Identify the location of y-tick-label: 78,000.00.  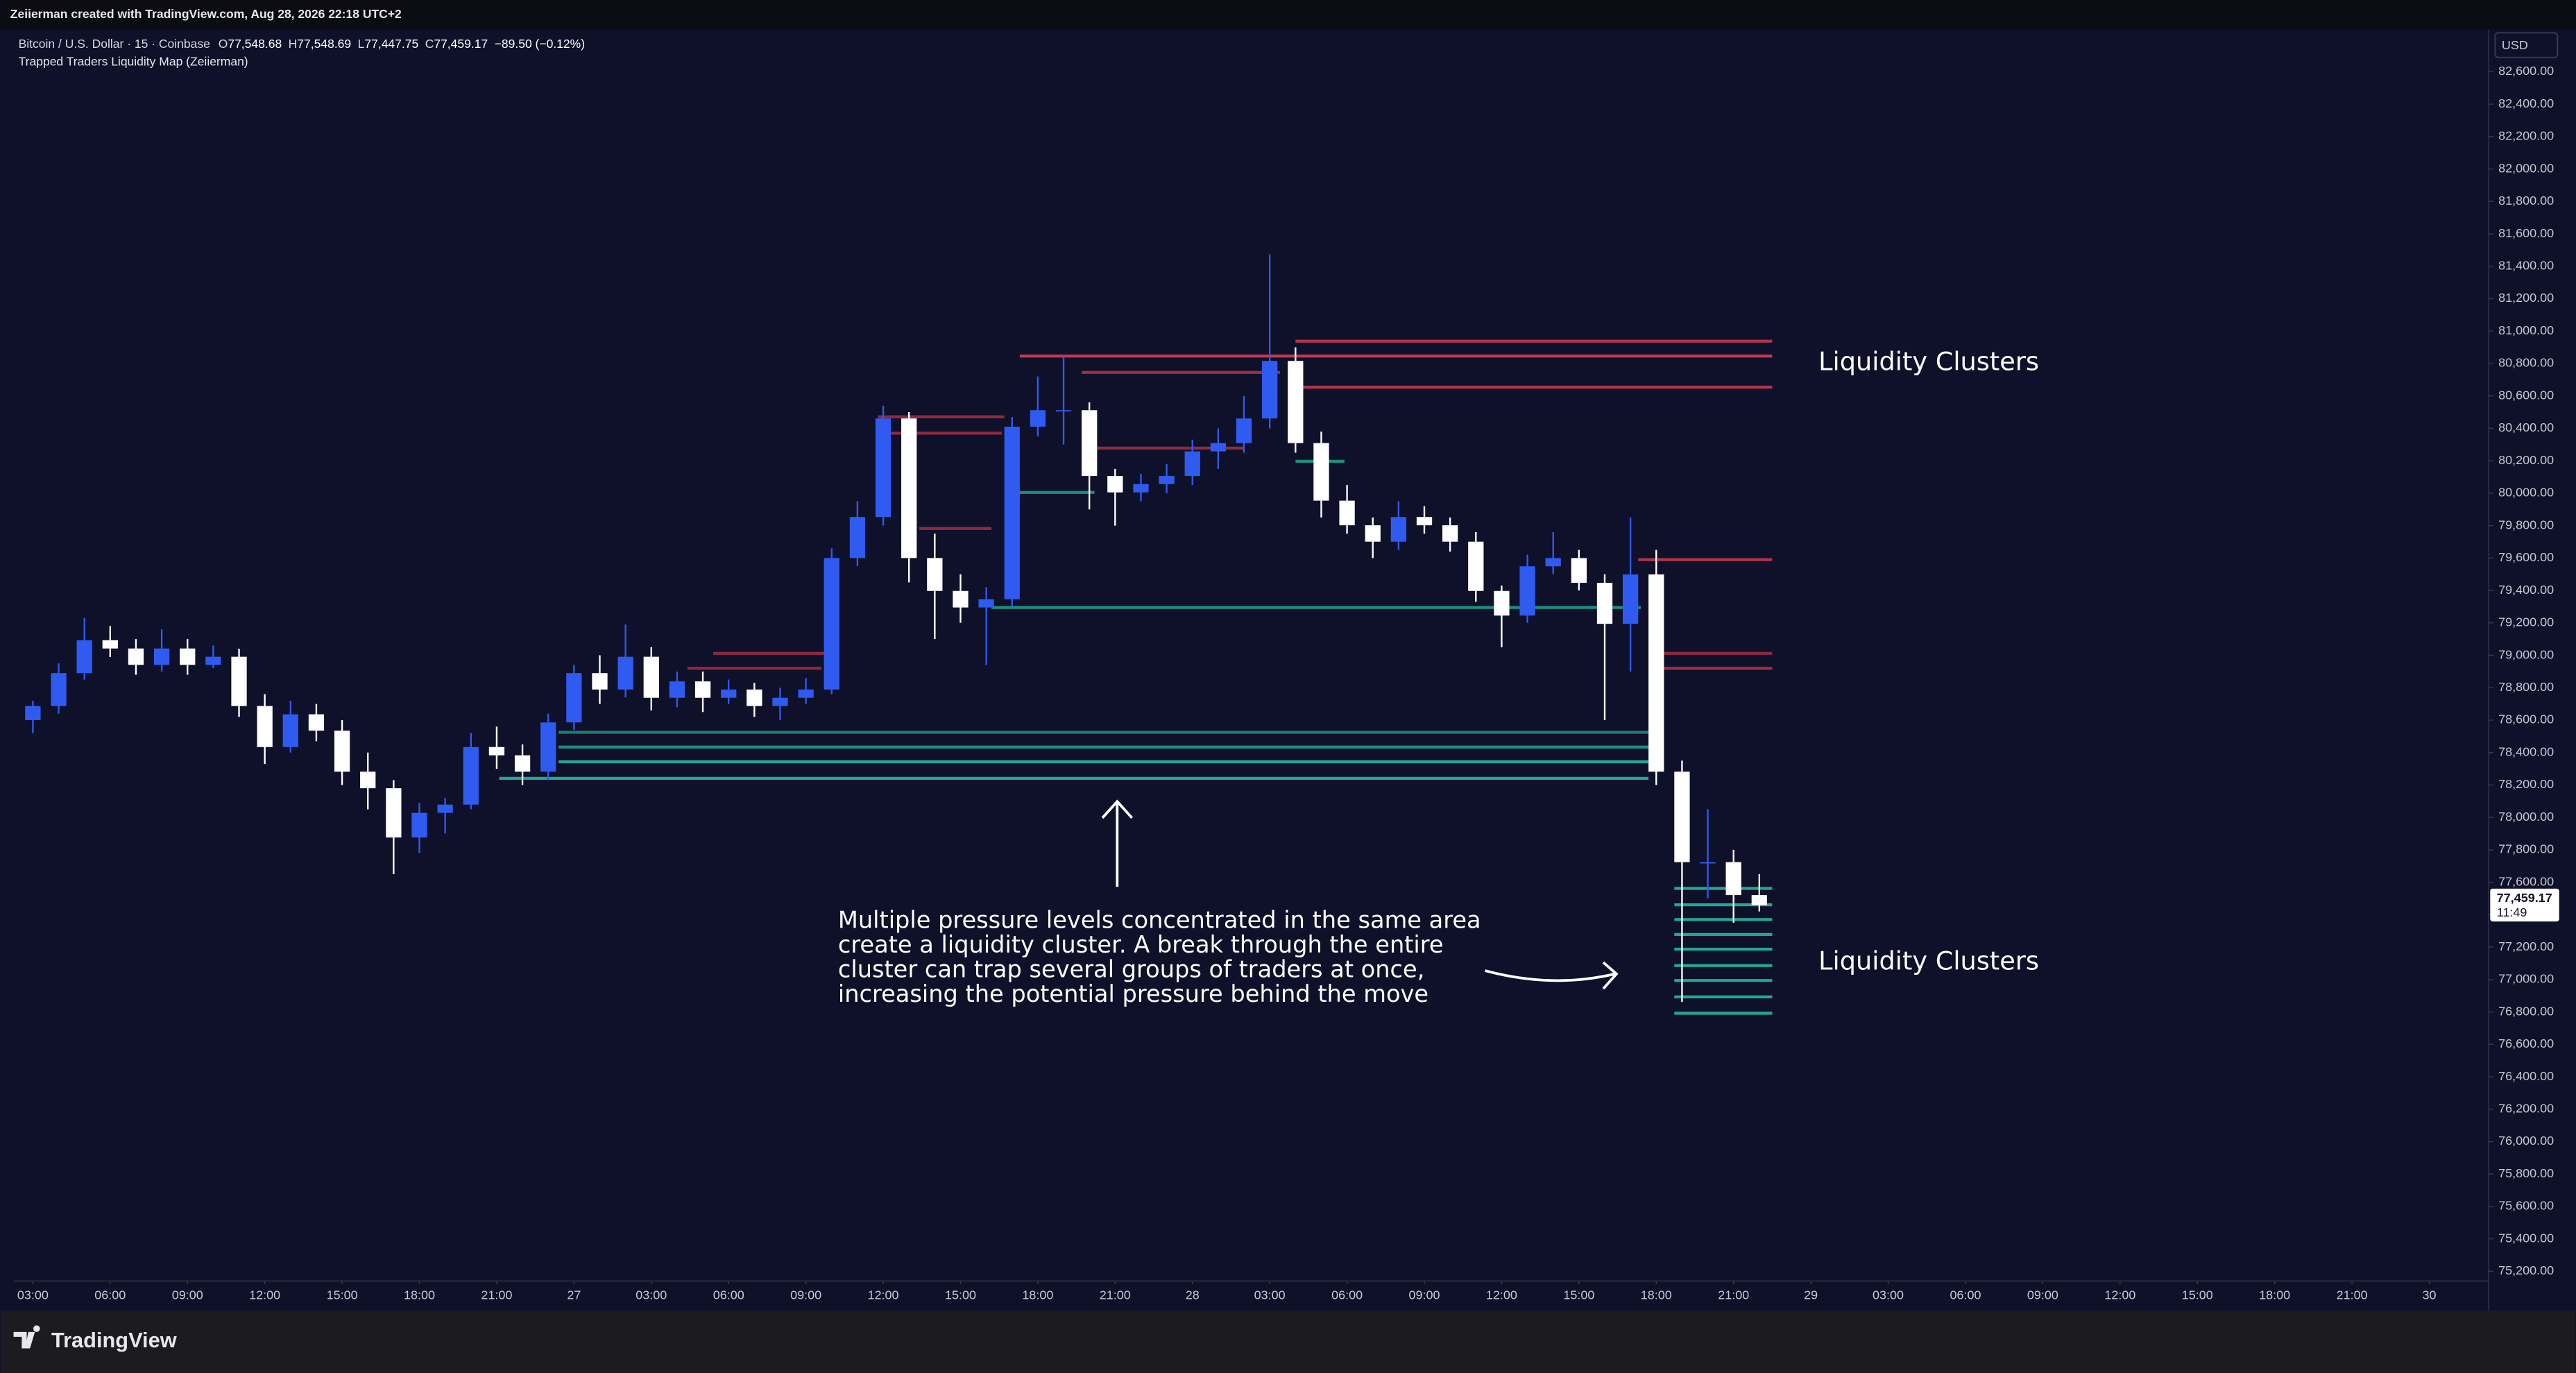
(2526, 817).